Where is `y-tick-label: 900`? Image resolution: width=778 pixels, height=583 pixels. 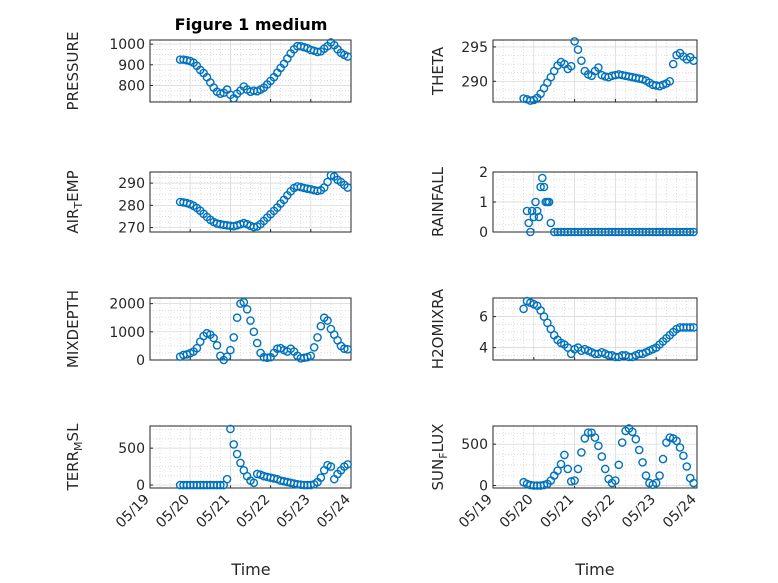 y-tick-label: 900 is located at coordinates (131, 66).